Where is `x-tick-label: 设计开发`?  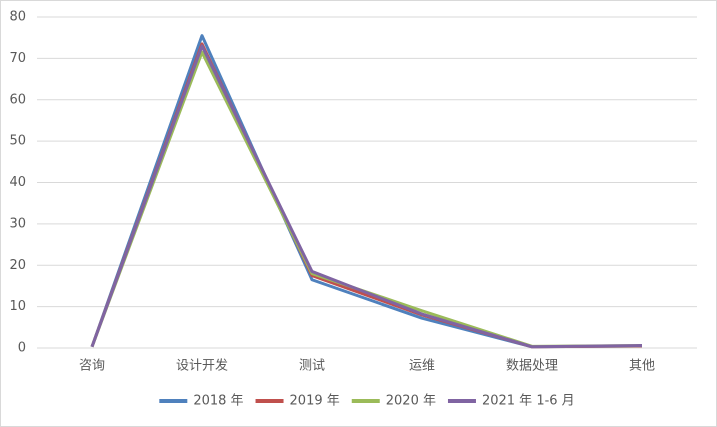
x-tick-label: 设计开发 is located at coordinates (202, 366).